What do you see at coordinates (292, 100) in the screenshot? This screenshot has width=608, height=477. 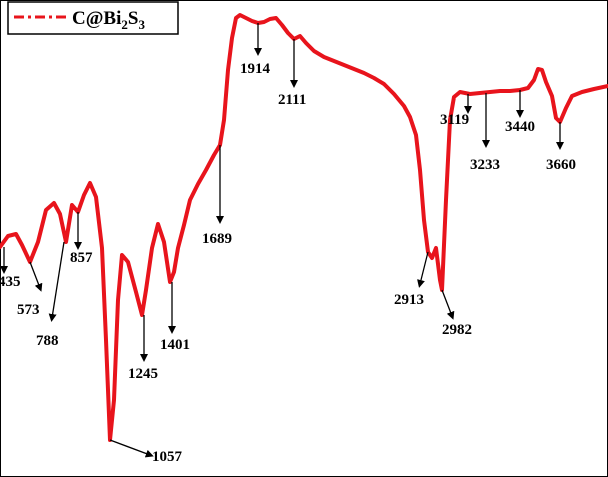 I see `peak-label: 2111` at bounding box center [292, 100].